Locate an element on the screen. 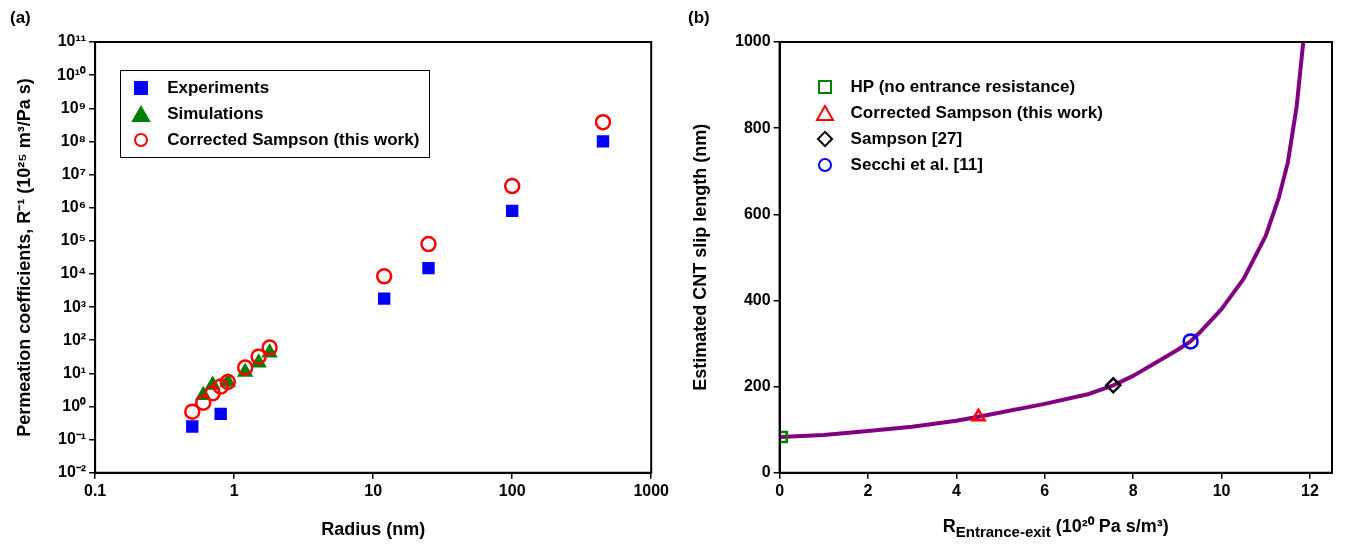  y-axis-title: Permeation coefficients, R⁻¹ (10²⁵ m³/Pa s) is located at coordinates (24, 258).